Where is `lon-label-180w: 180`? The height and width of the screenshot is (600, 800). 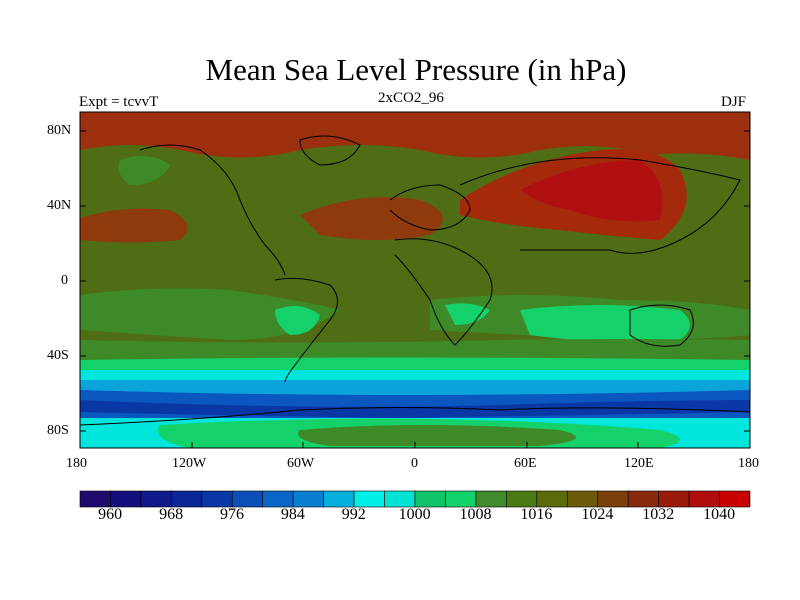
lon-label-180w: 180 is located at coordinates (76, 463).